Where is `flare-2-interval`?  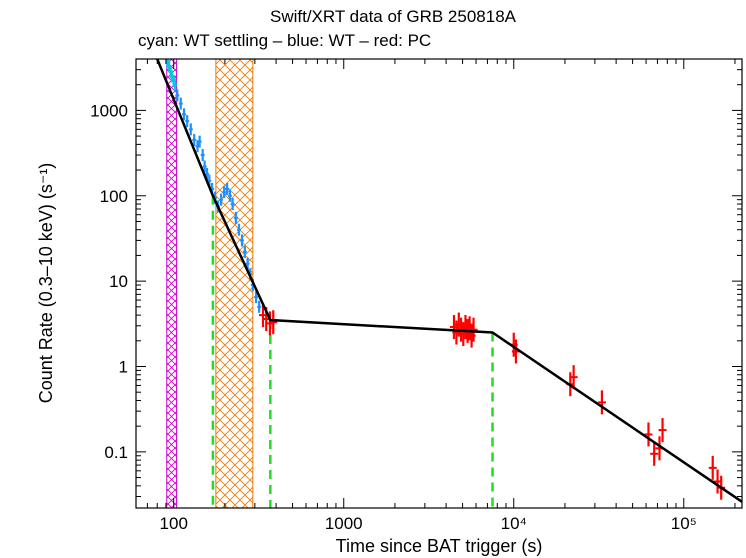 flare-2-interval is located at coordinates (234, 283).